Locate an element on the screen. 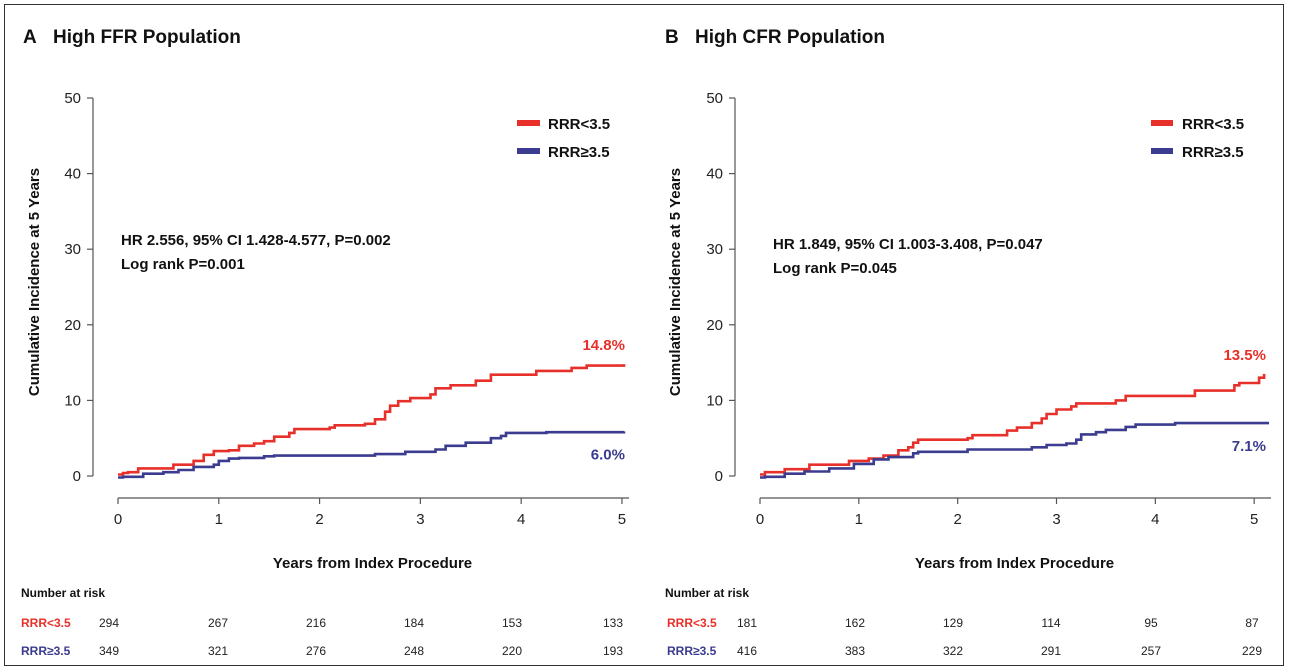 This screenshot has width=1290, height=672. panel-a-risk-row-label-0: RRR<3.5 is located at coordinates (46, 623).